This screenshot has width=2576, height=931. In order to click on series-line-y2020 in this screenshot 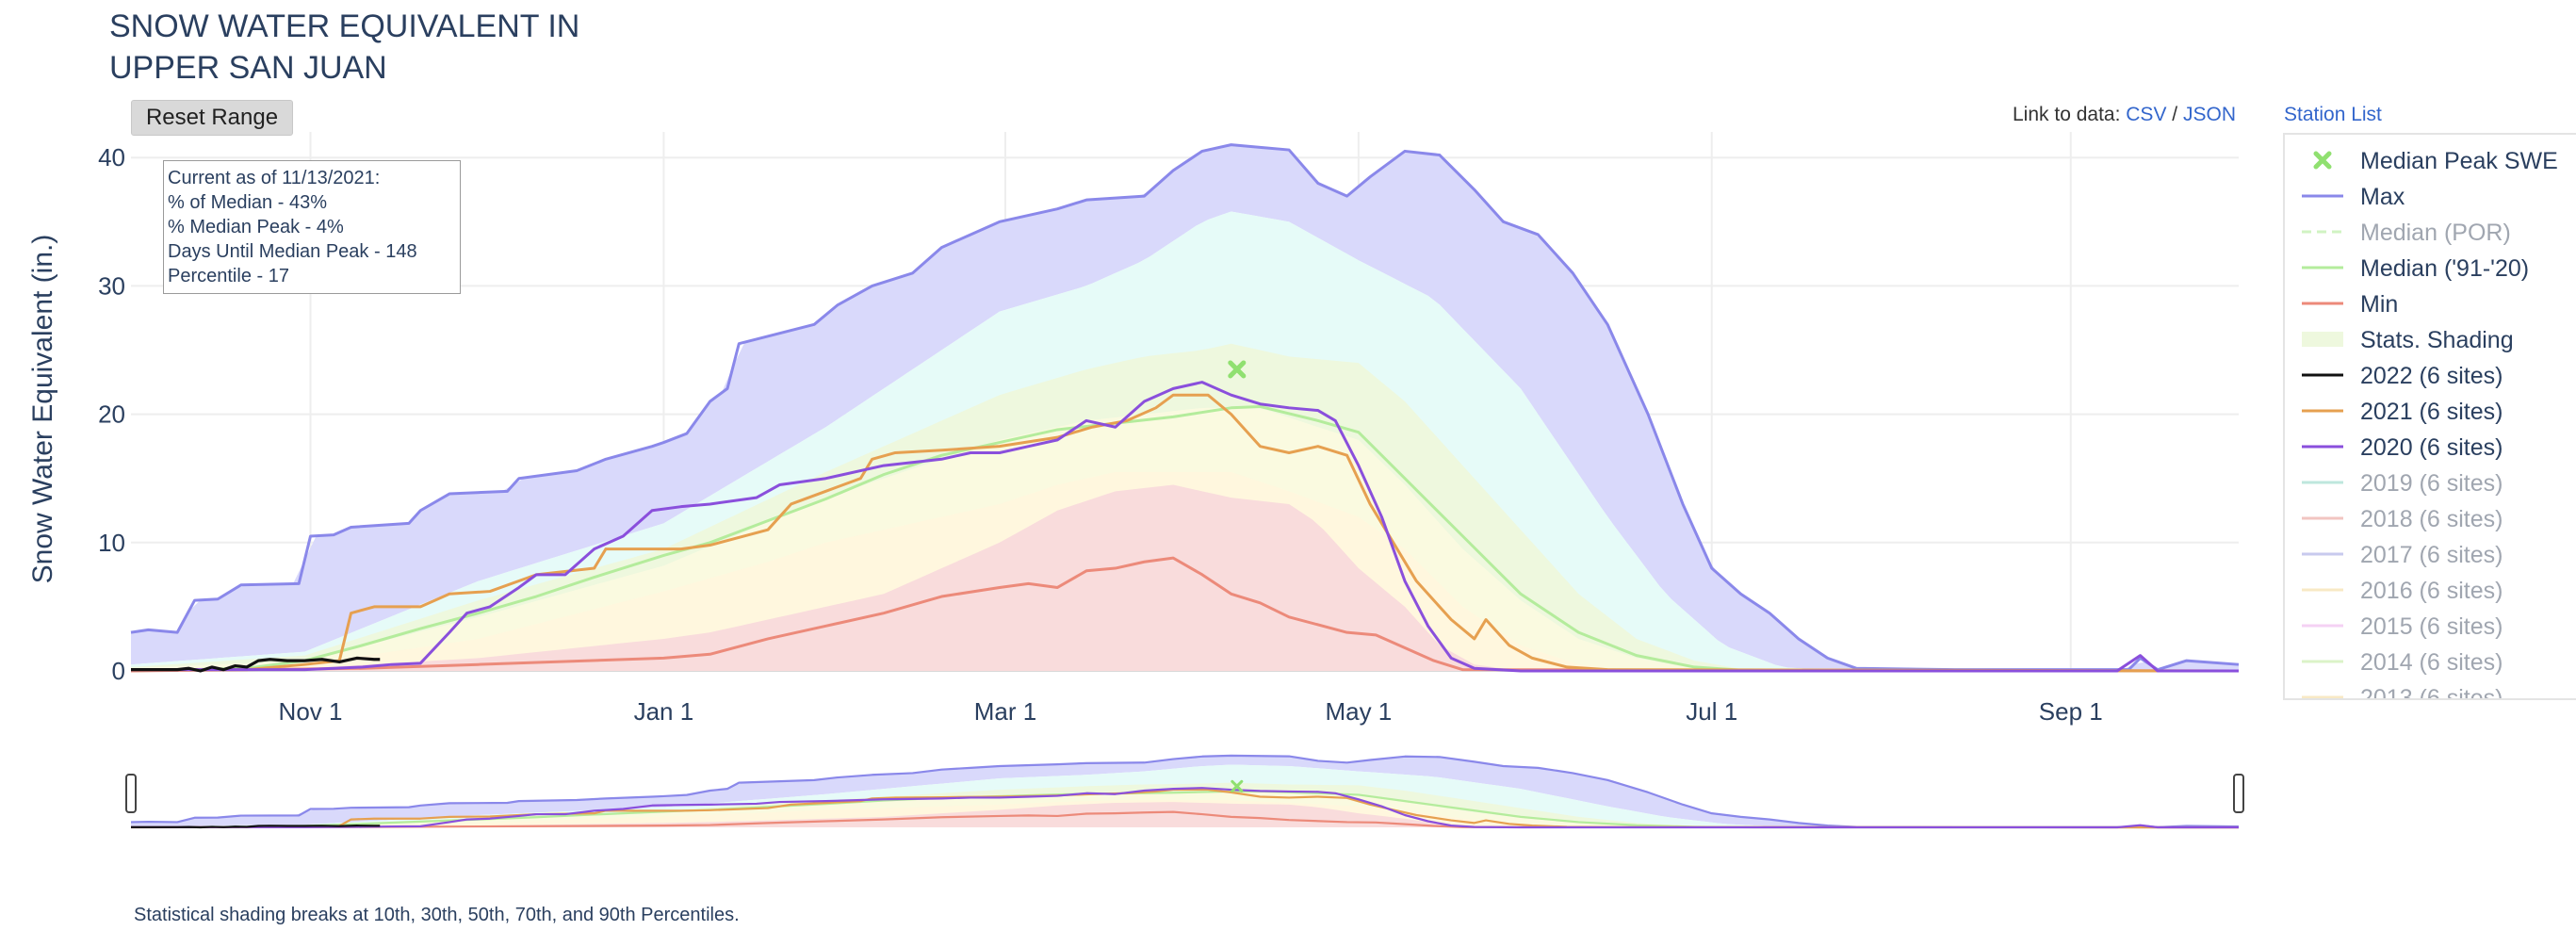, I will do `click(1185, 808)`.